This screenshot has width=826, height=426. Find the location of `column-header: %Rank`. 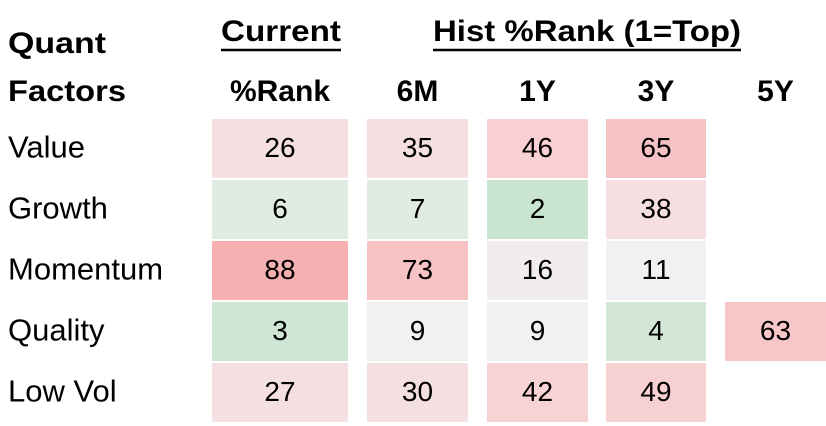

column-header: %Rank is located at coordinates (280, 91).